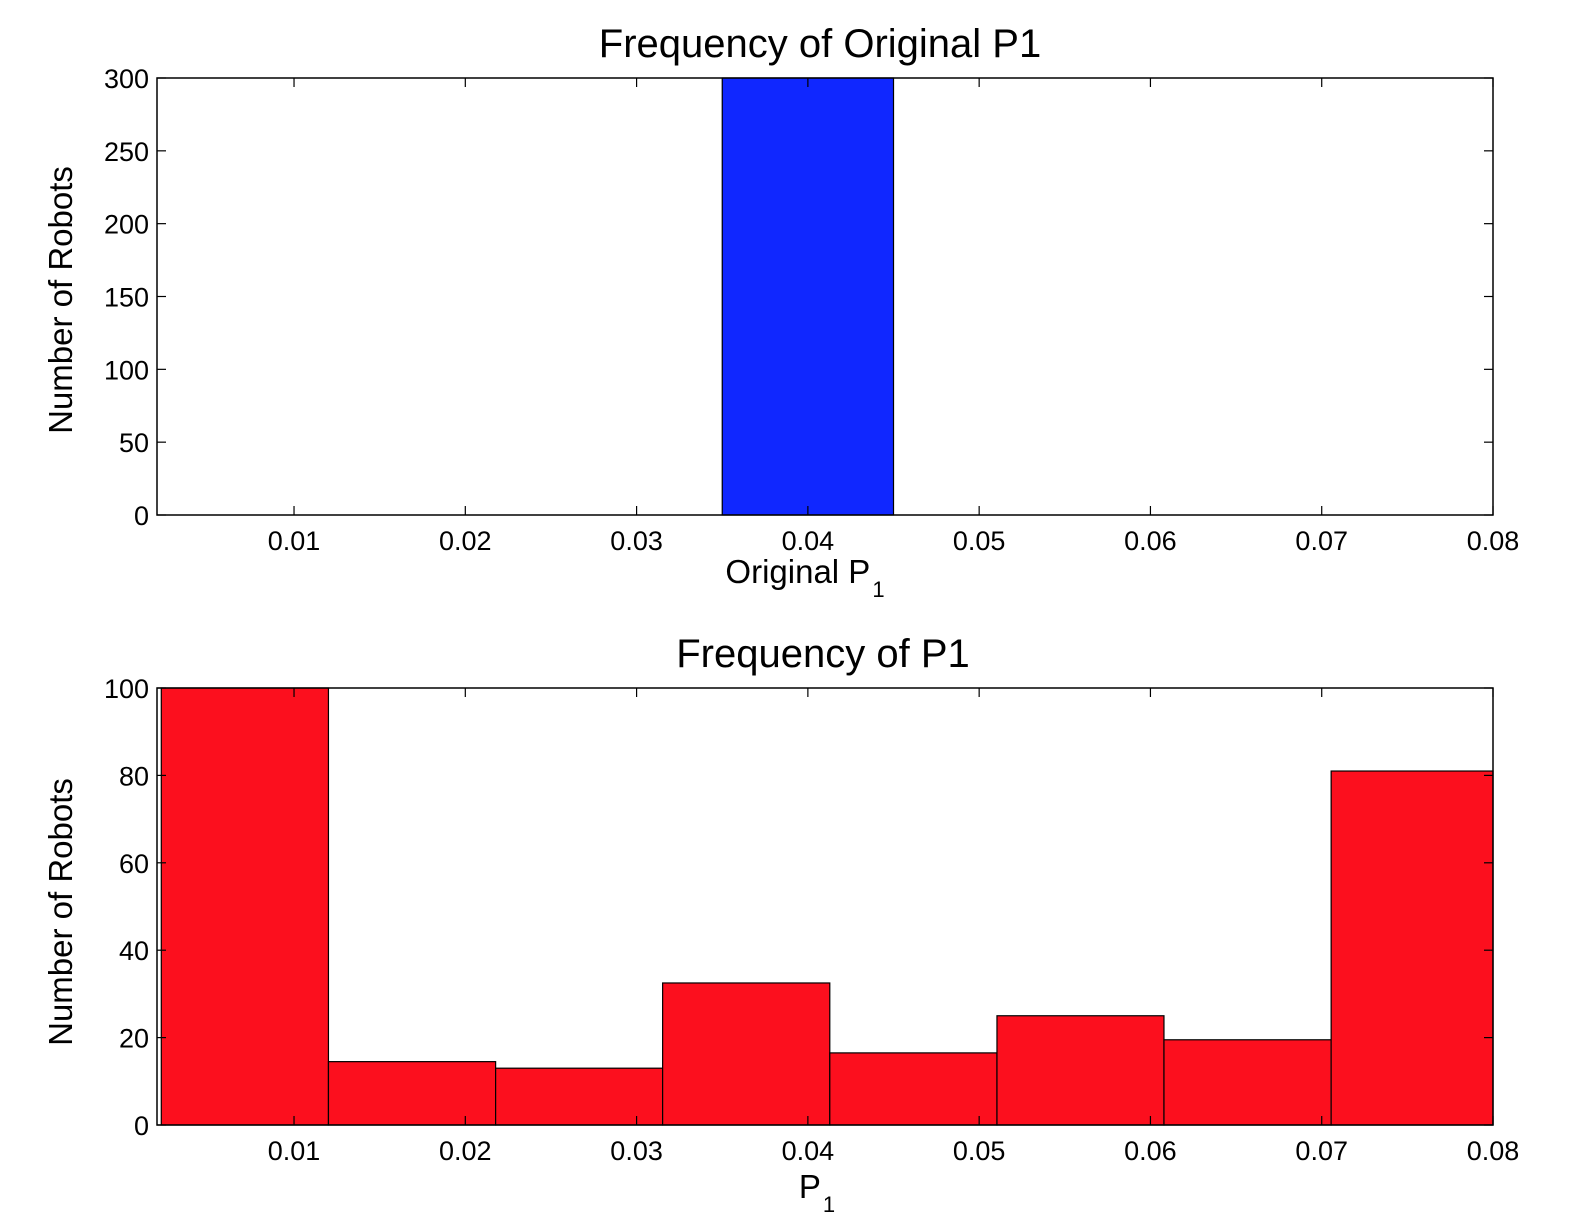  What do you see at coordinates (823, 654) in the screenshot?
I see `chart-title: Frequency of P1` at bounding box center [823, 654].